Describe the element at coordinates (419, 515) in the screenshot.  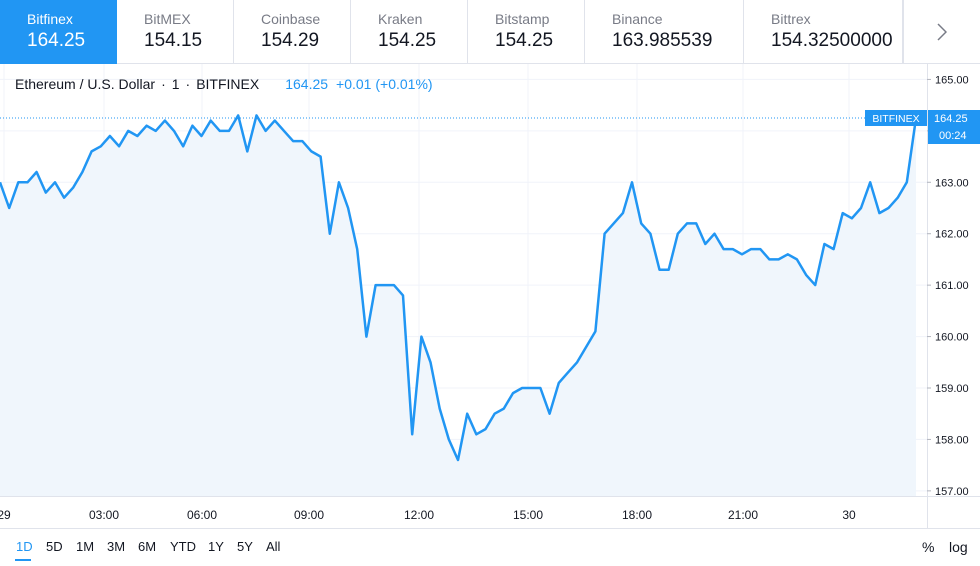
I see `x-tick-label: 12:00` at that location.